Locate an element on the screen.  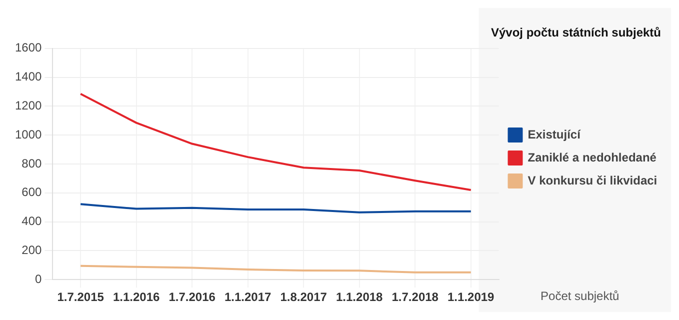
x-tick-label: 1.7.2016 is located at coordinates (192, 297).